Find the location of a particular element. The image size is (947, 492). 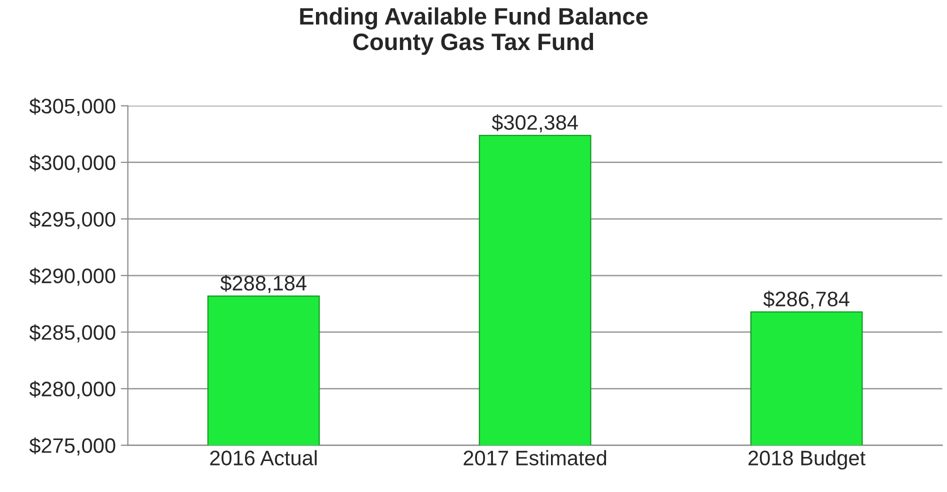

y-tick-label: $295,000 is located at coordinates (72, 220).